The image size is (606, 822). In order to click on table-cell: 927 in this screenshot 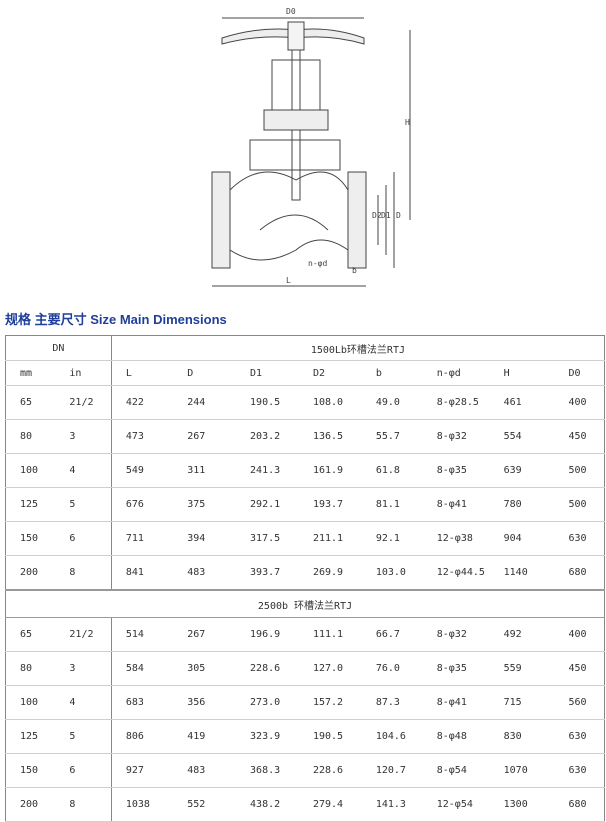, I will do `click(142, 770)`.